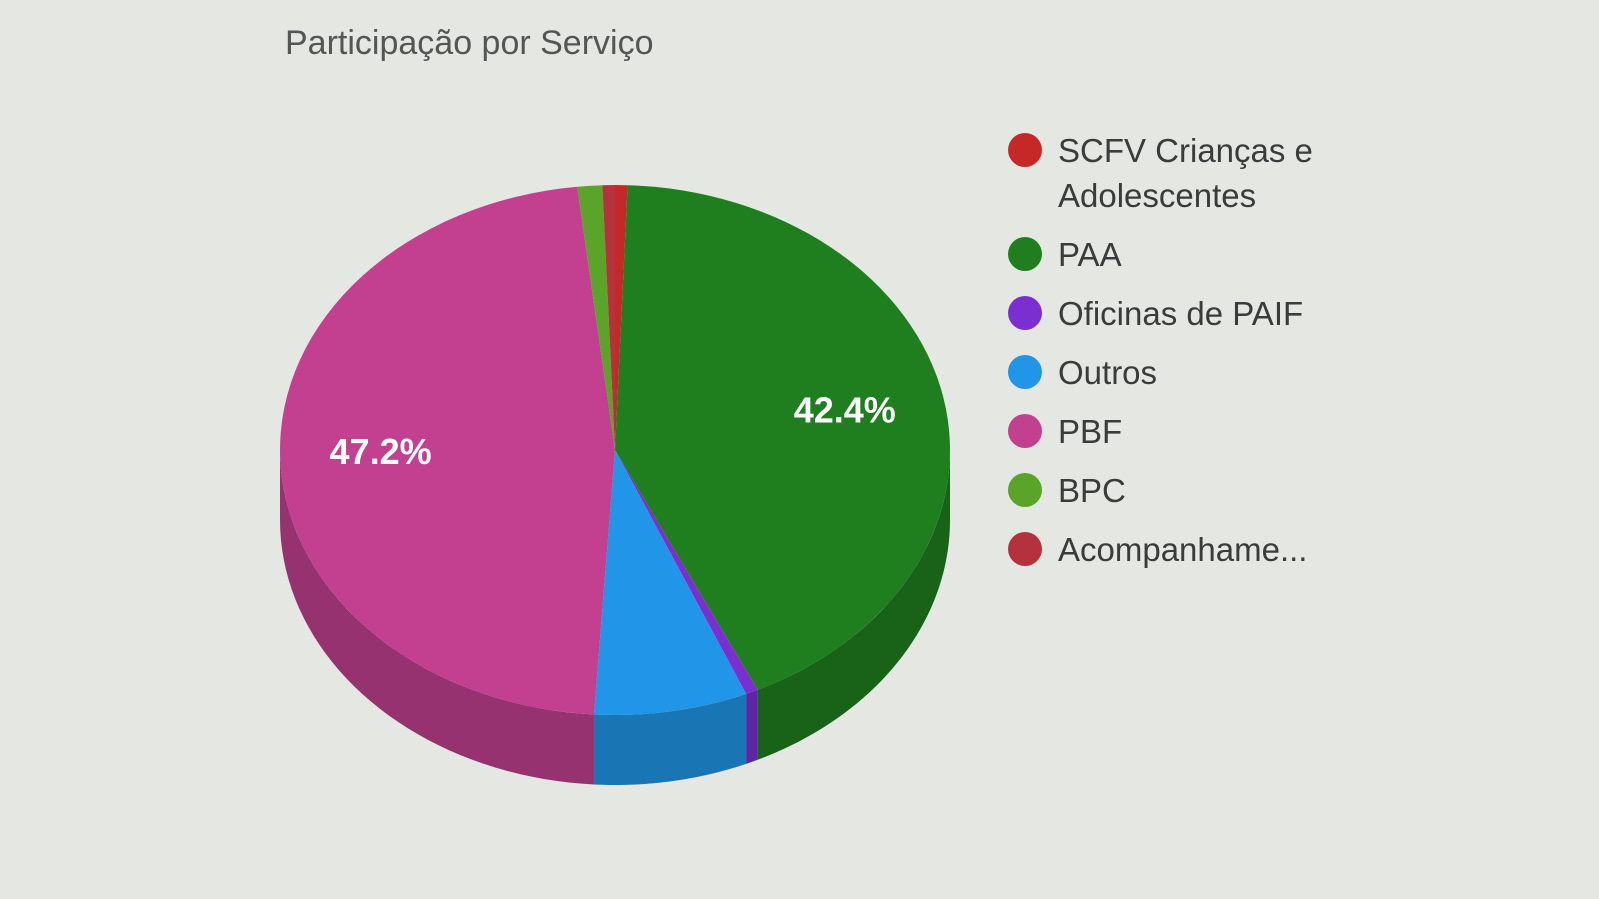 Image resolution: width=1599 pixels, height=899 pixels. I want to click on legend-item: PBF, so click(1168, 431).